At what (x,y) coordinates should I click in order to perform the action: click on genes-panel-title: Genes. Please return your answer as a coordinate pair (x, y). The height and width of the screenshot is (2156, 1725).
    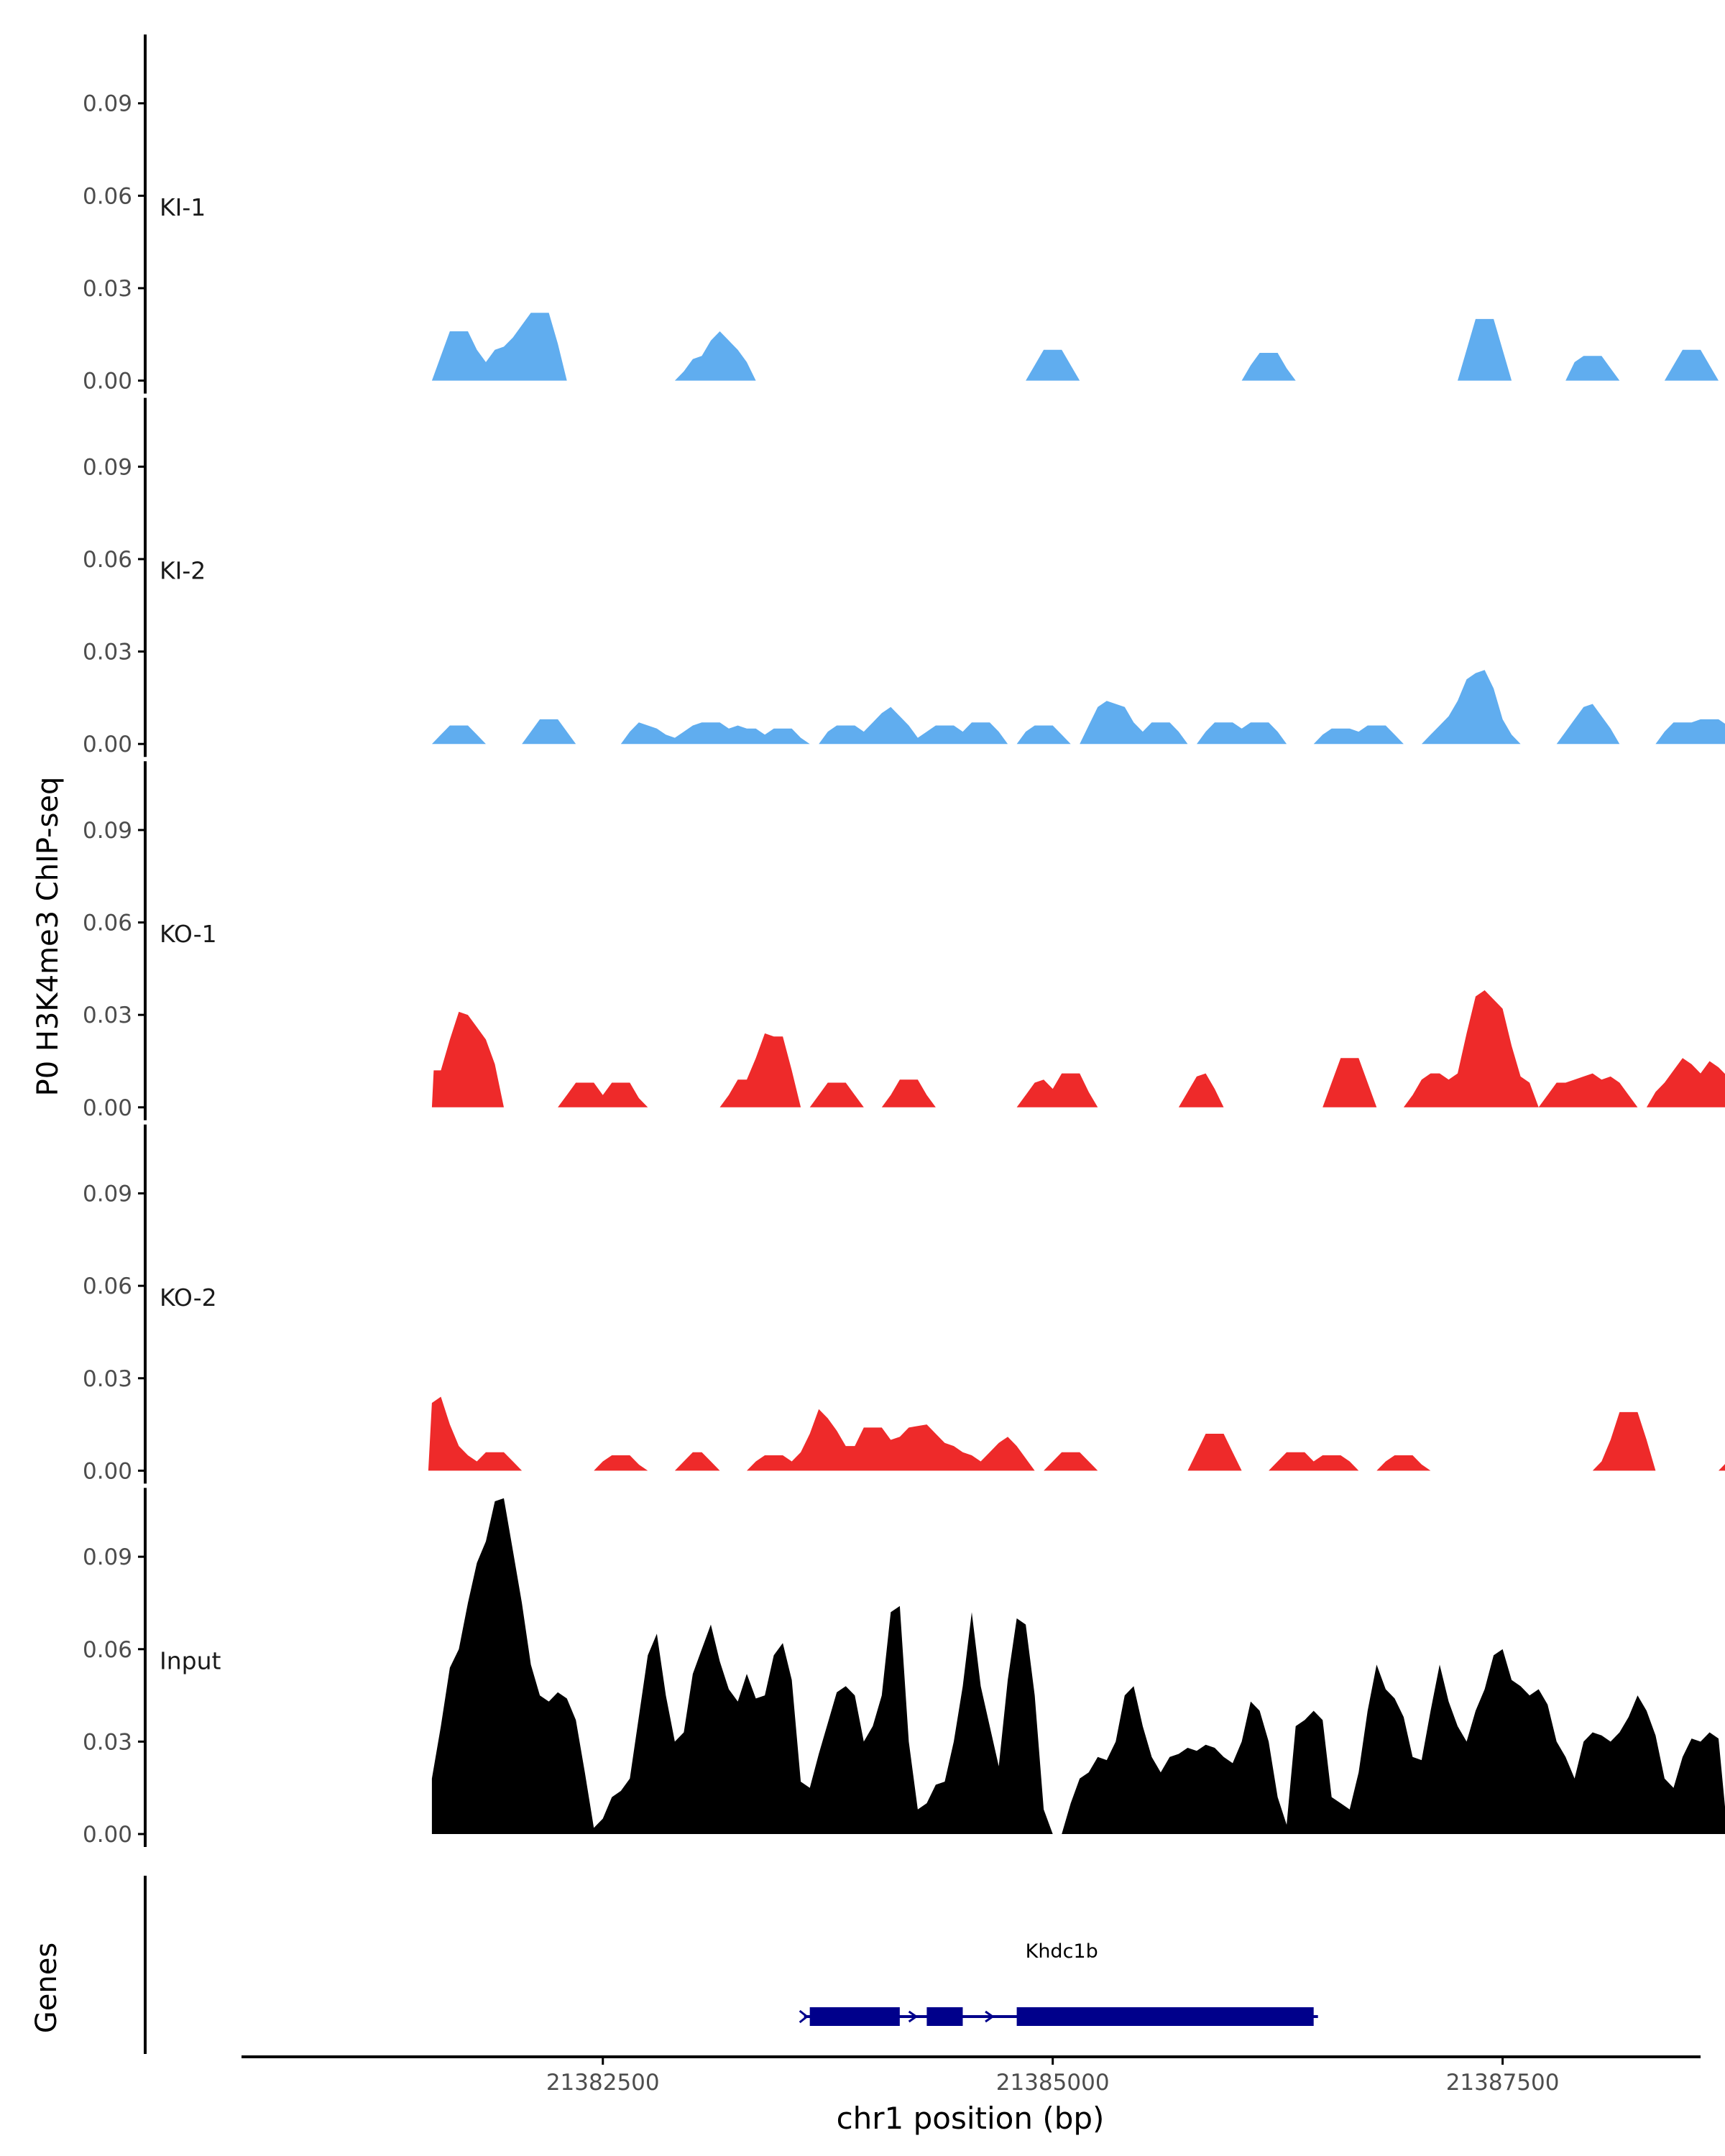
    Looking at the image, I should click on (46, 1988).